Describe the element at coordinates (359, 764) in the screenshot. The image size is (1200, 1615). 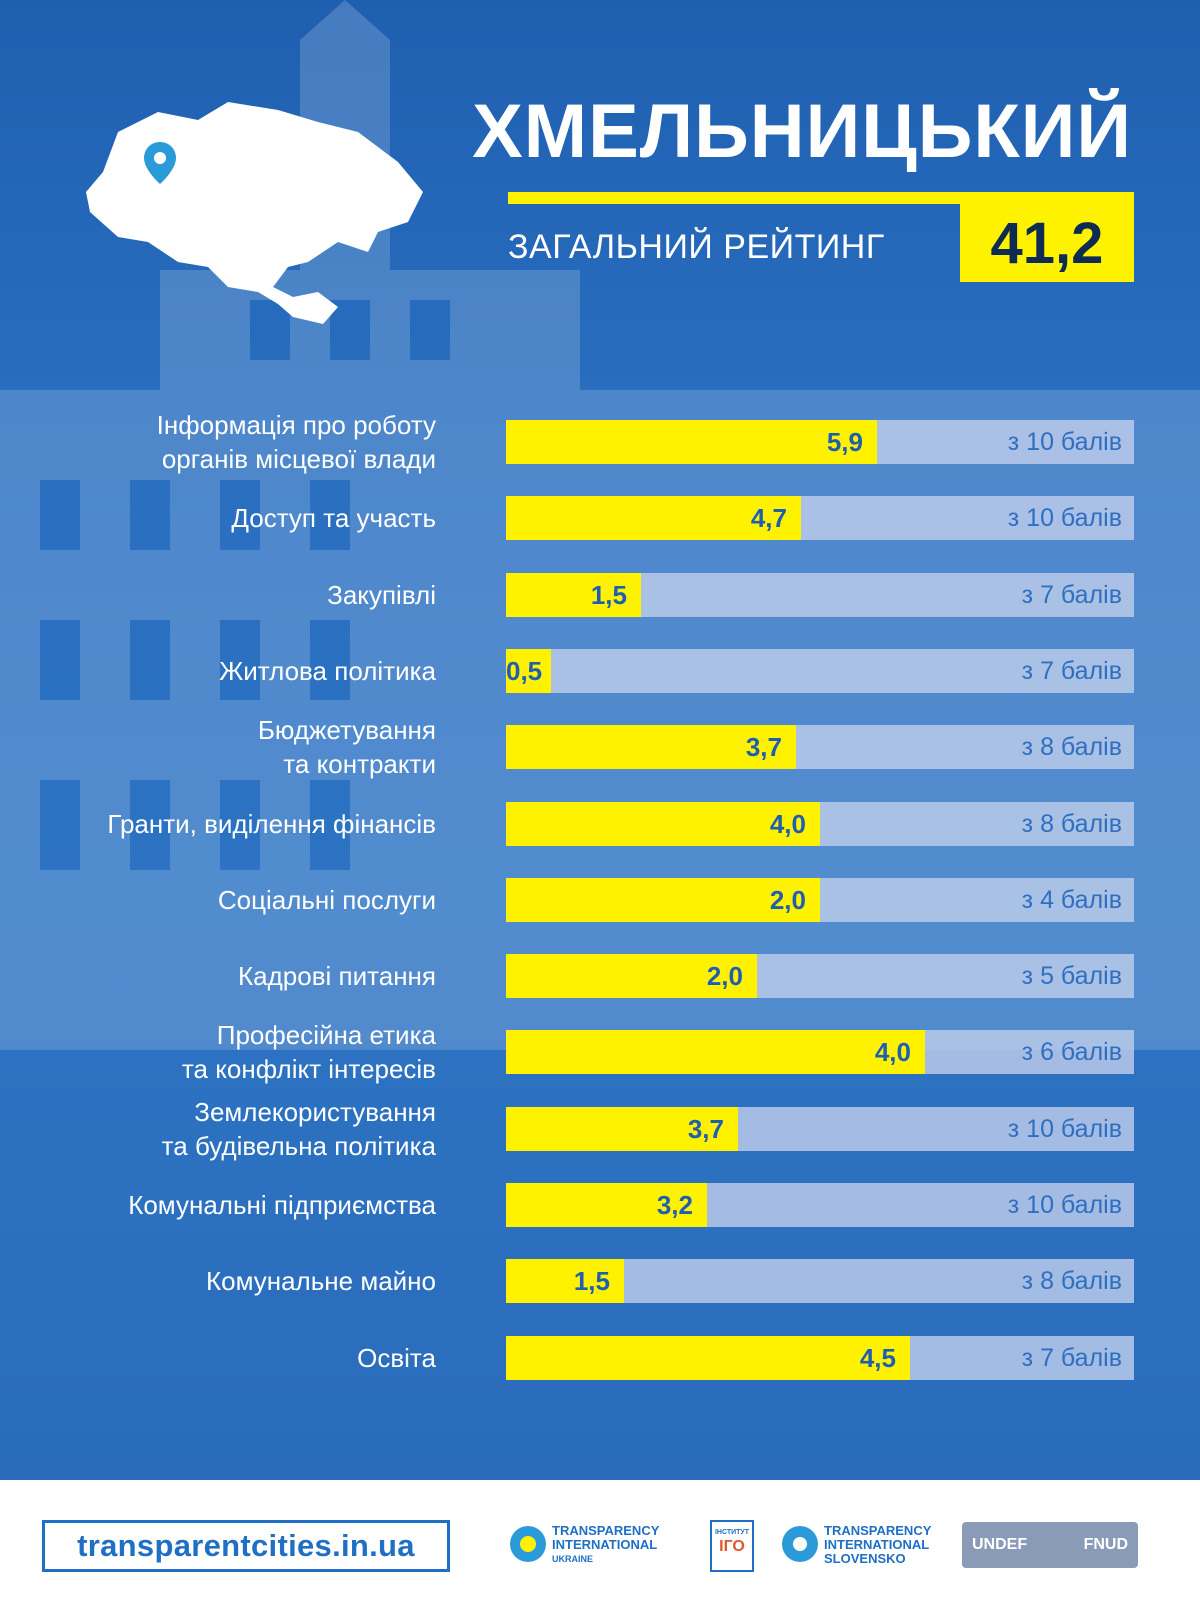
I see `category-label-line: та контракти` at that location.